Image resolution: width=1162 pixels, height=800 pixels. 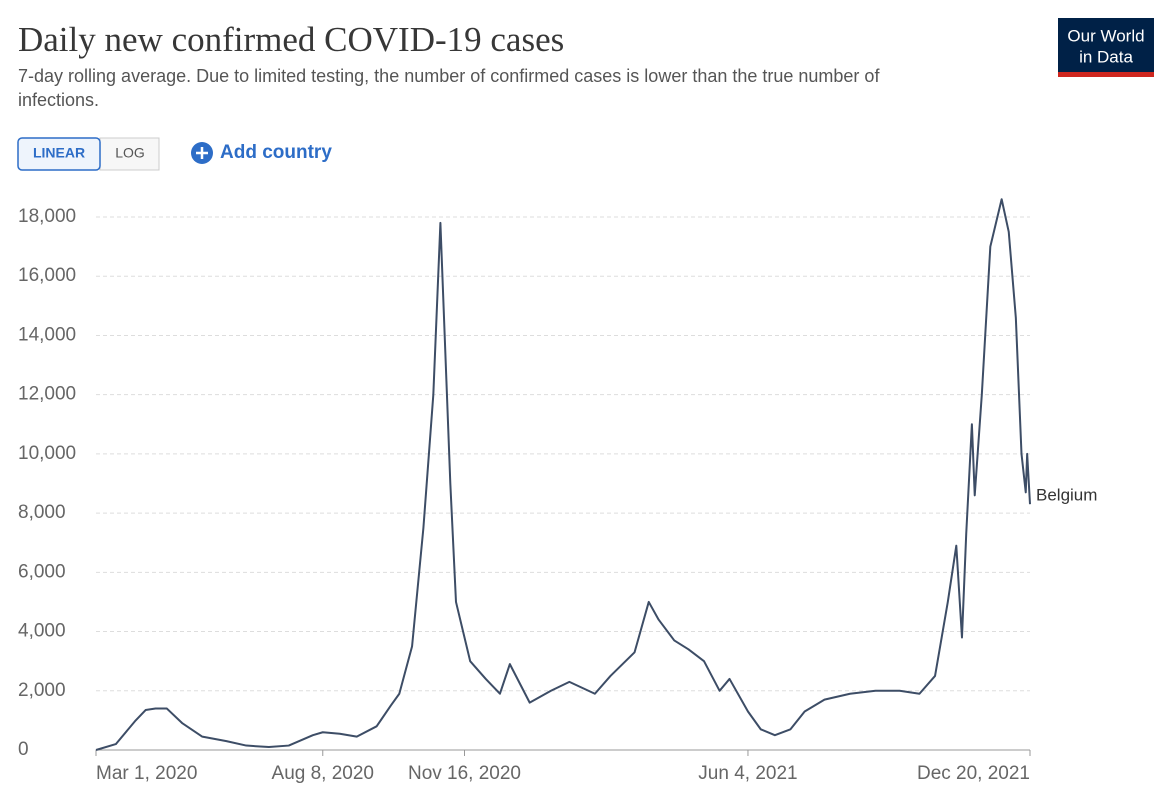 What do you see at coordinates (202, 153) in the screenshot?
I see `add-icon-plus` at bounding box center [202, 153].